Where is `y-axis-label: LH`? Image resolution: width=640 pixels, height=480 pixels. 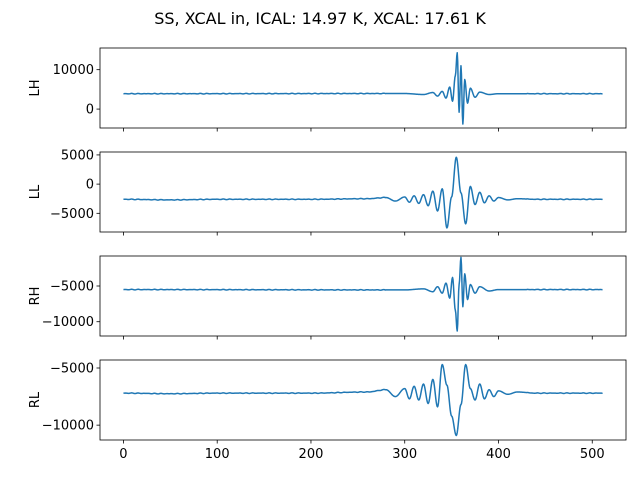
y-axis-label: LH is located at coordinates (35, 87).